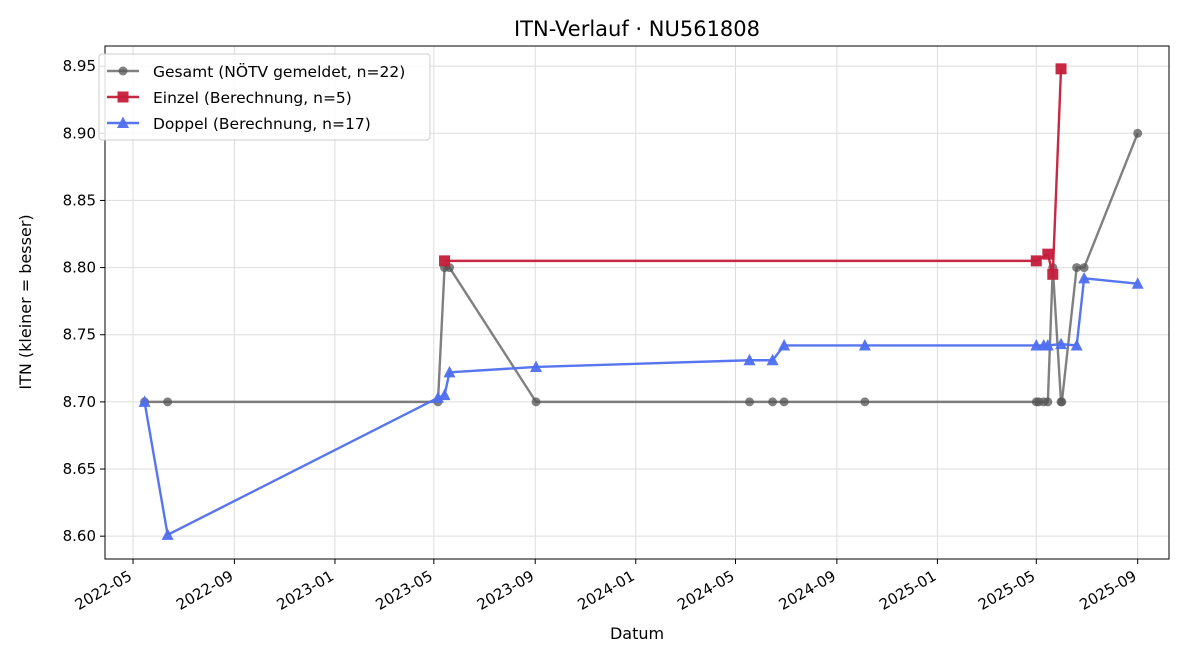 The image size is (1200, 660). What do you see at coordinates (262, 124) in the screenshot?
I see `legend-label: Doppel (Berechnung, n=17)` at bounding box center [262, 124].